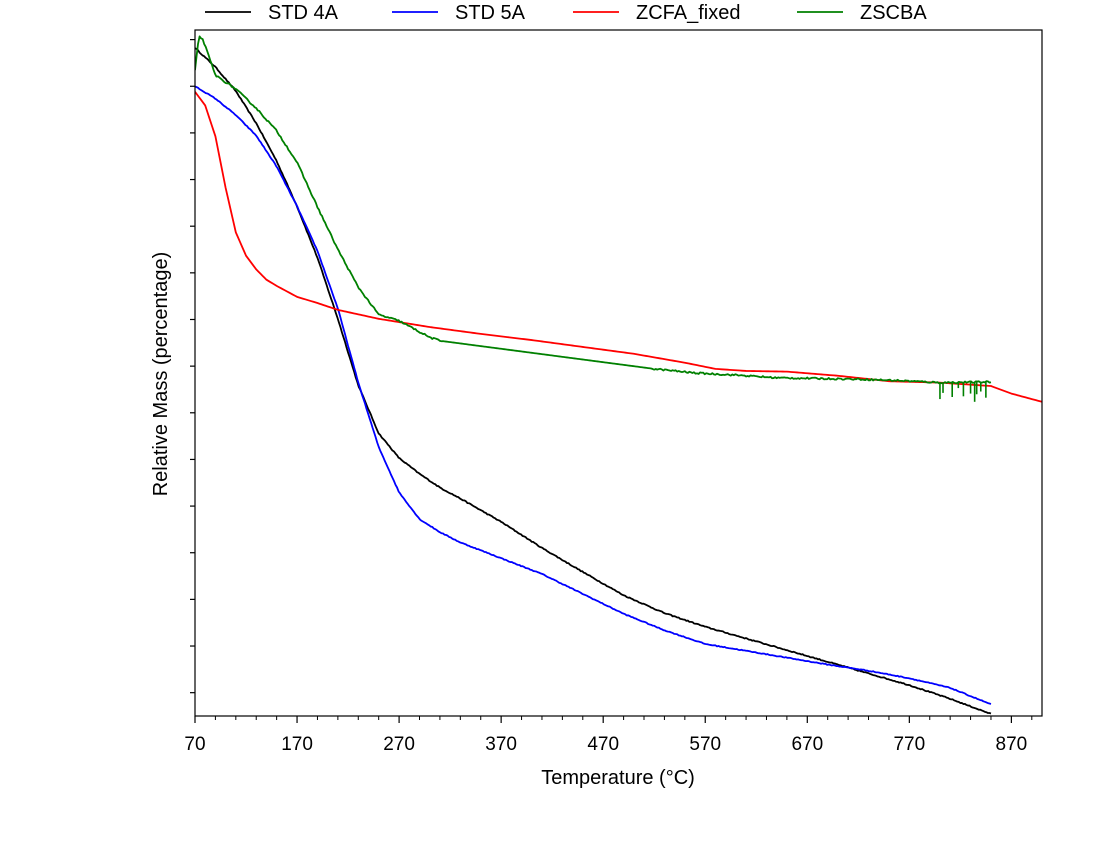 Image resolution: width=1100 pixels, height=855 pixels. Describe the element at coordinates (705, 744) in the screenshot. I see `x-tick-label: 570` at that location.